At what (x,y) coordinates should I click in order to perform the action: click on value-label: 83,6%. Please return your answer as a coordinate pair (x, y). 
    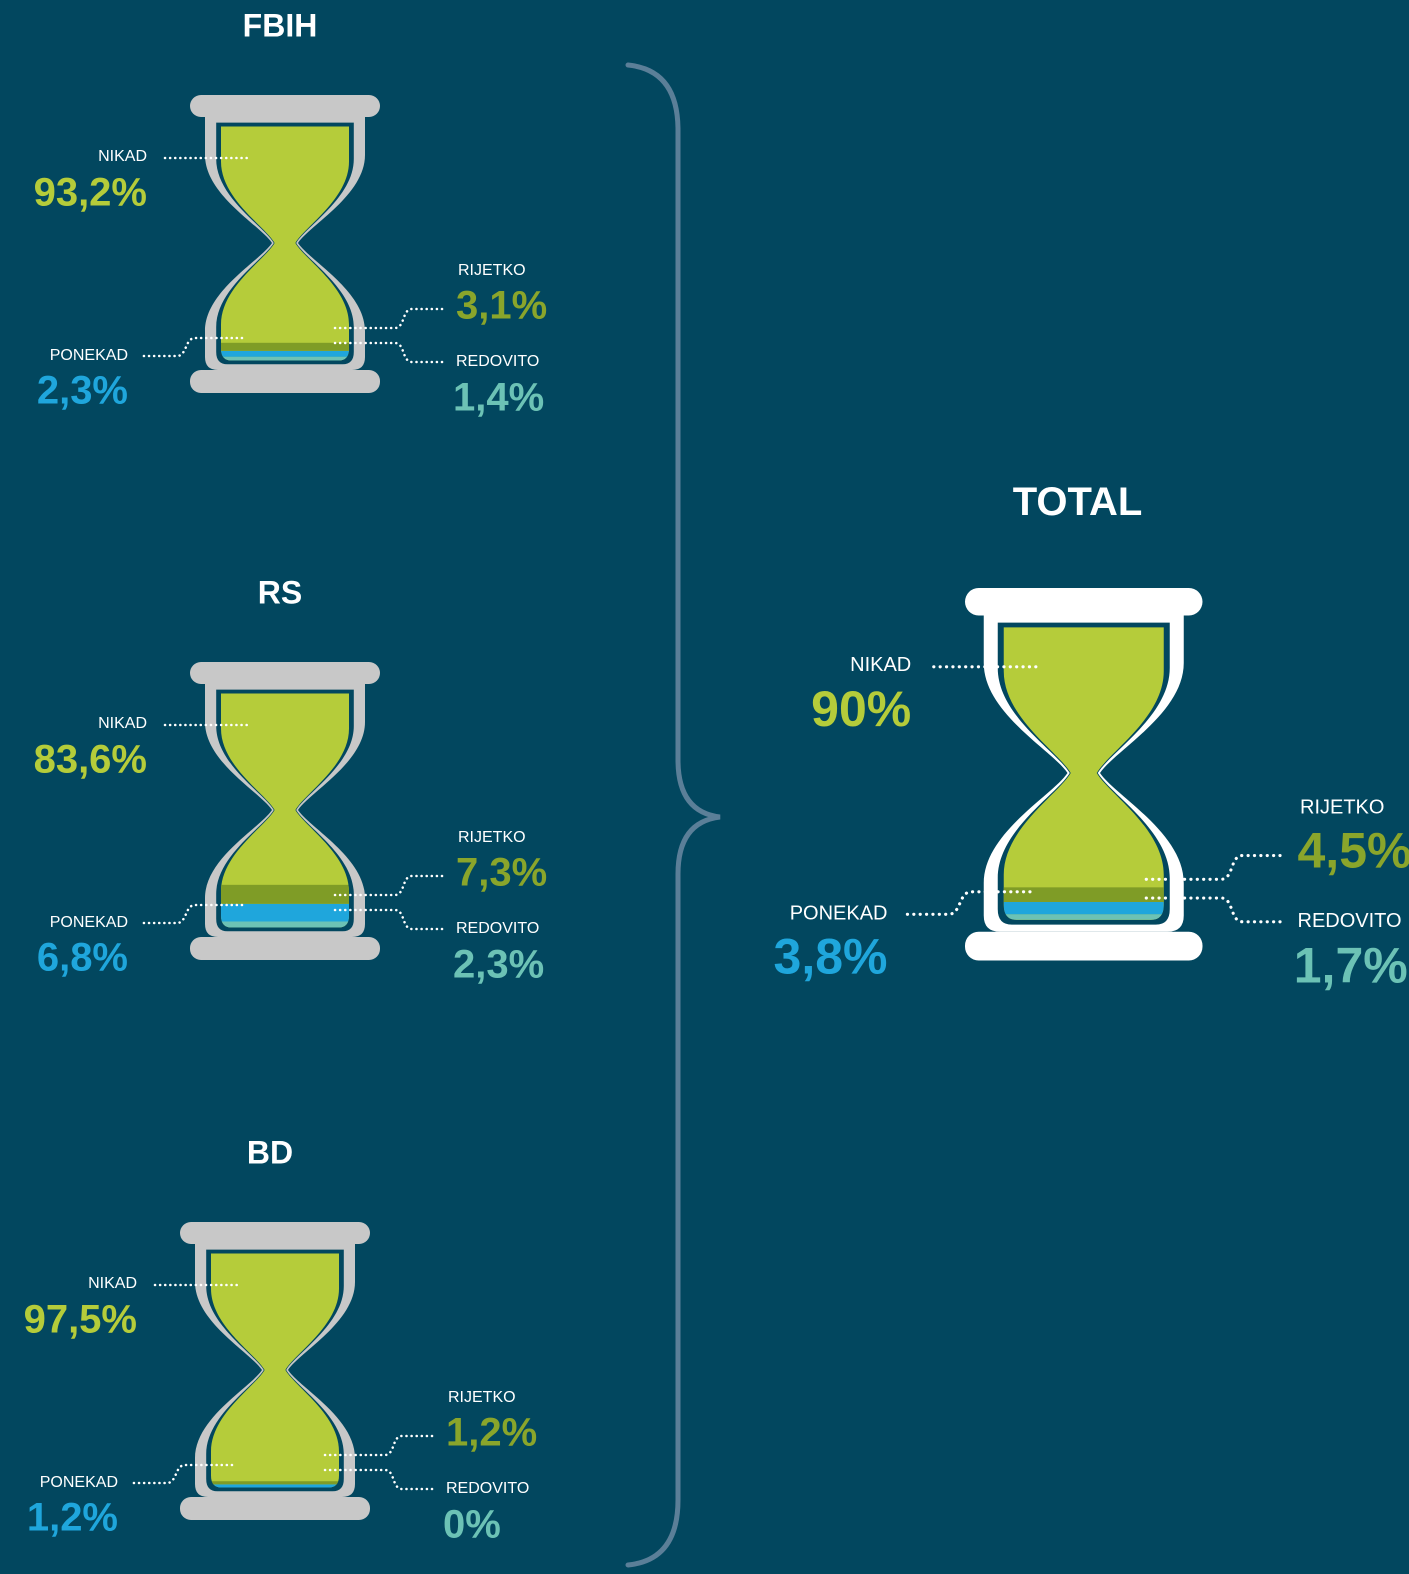
    Looking at the image, I should click on (90, 760).